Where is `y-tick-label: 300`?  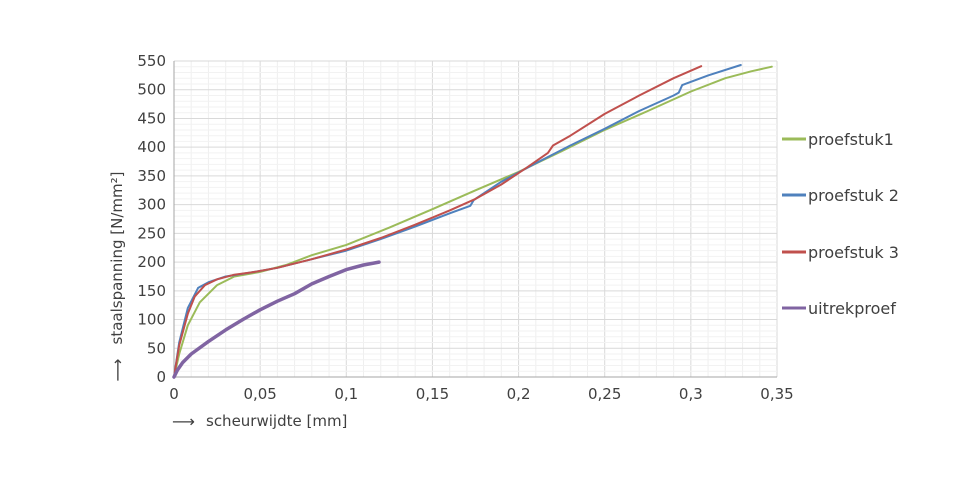 y-tick-label: 300 is located at coordinates (151, 205).